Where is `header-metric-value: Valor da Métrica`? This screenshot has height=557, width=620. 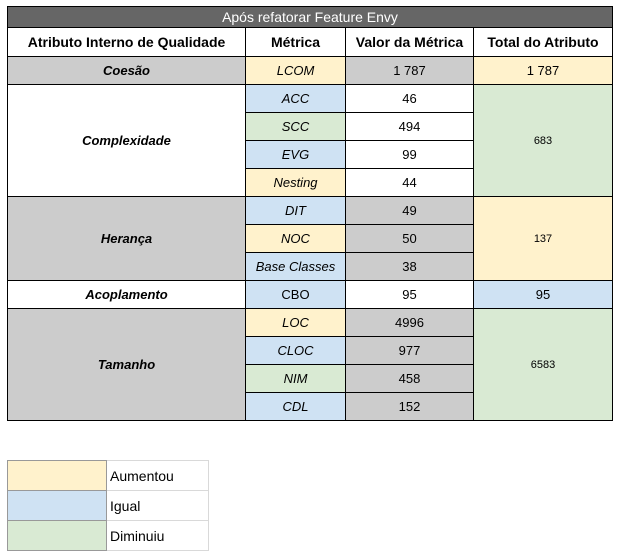
header-metric-value: Valor da Métrica is located at coordinates (409, 42).